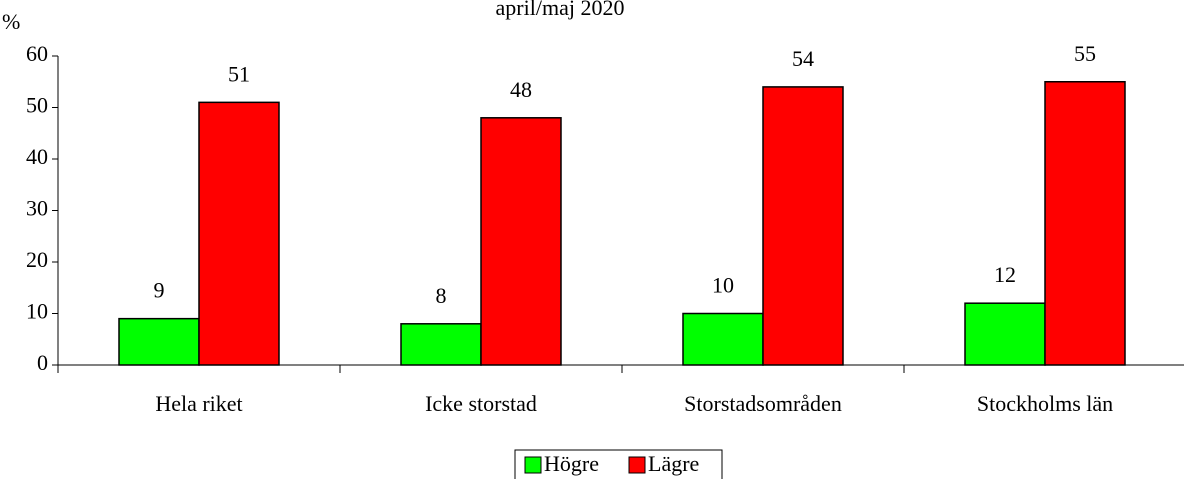  What do you see at coordinates (42, 362) in the screenshot?
I see `y-tick-label: 0` at bounding box center [42, 362].